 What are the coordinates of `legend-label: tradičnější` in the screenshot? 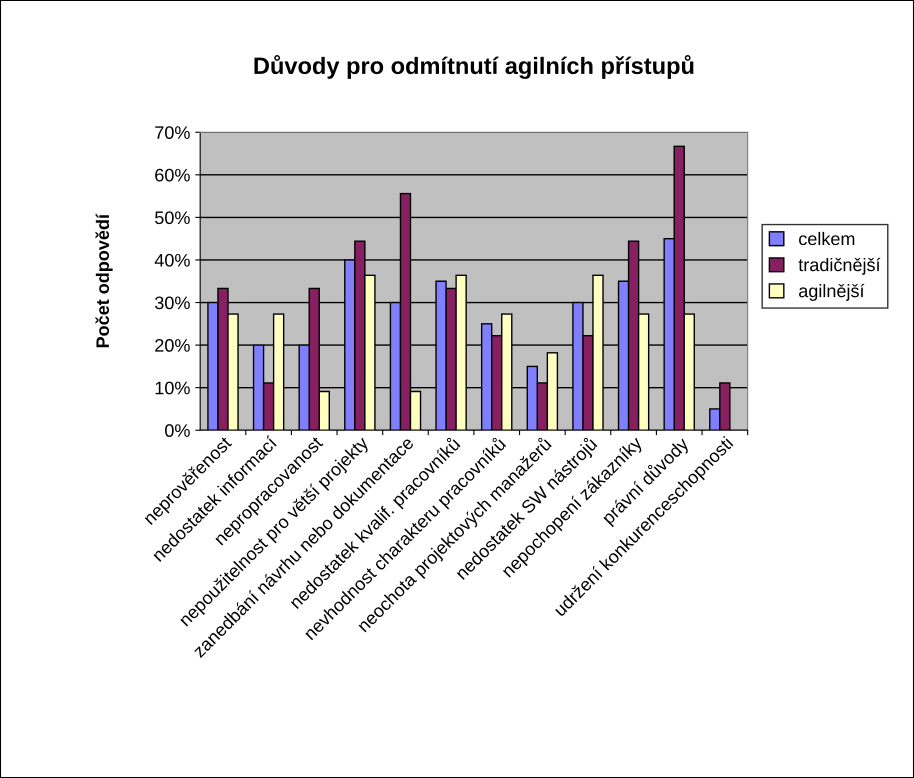 It's located at (839, 266).